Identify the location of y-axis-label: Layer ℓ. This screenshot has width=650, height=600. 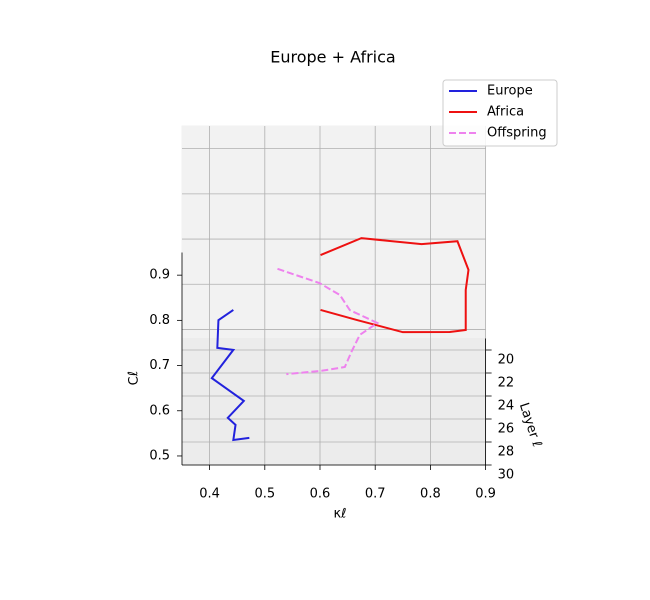
(530, 425).